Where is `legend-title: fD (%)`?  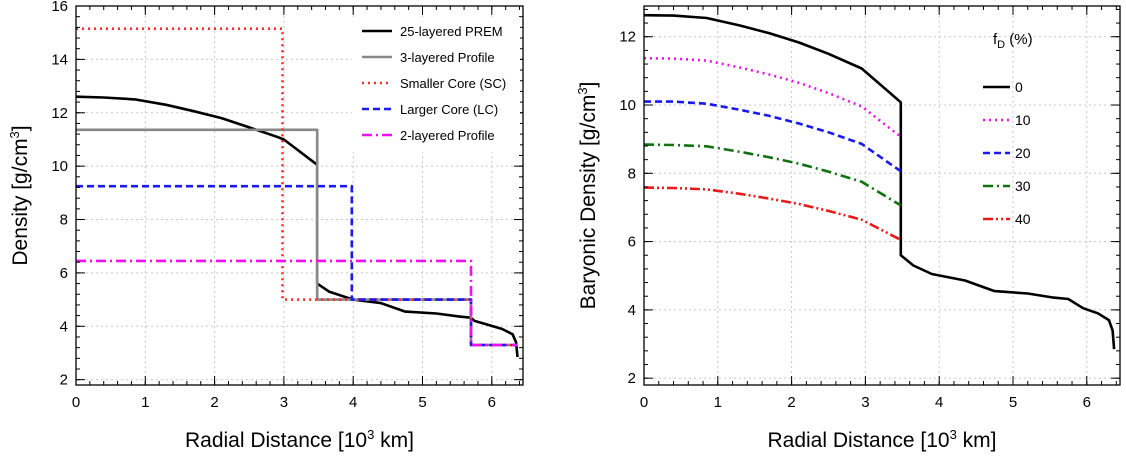 legend-title: fD (%) is located at coordinates (1013, 41).